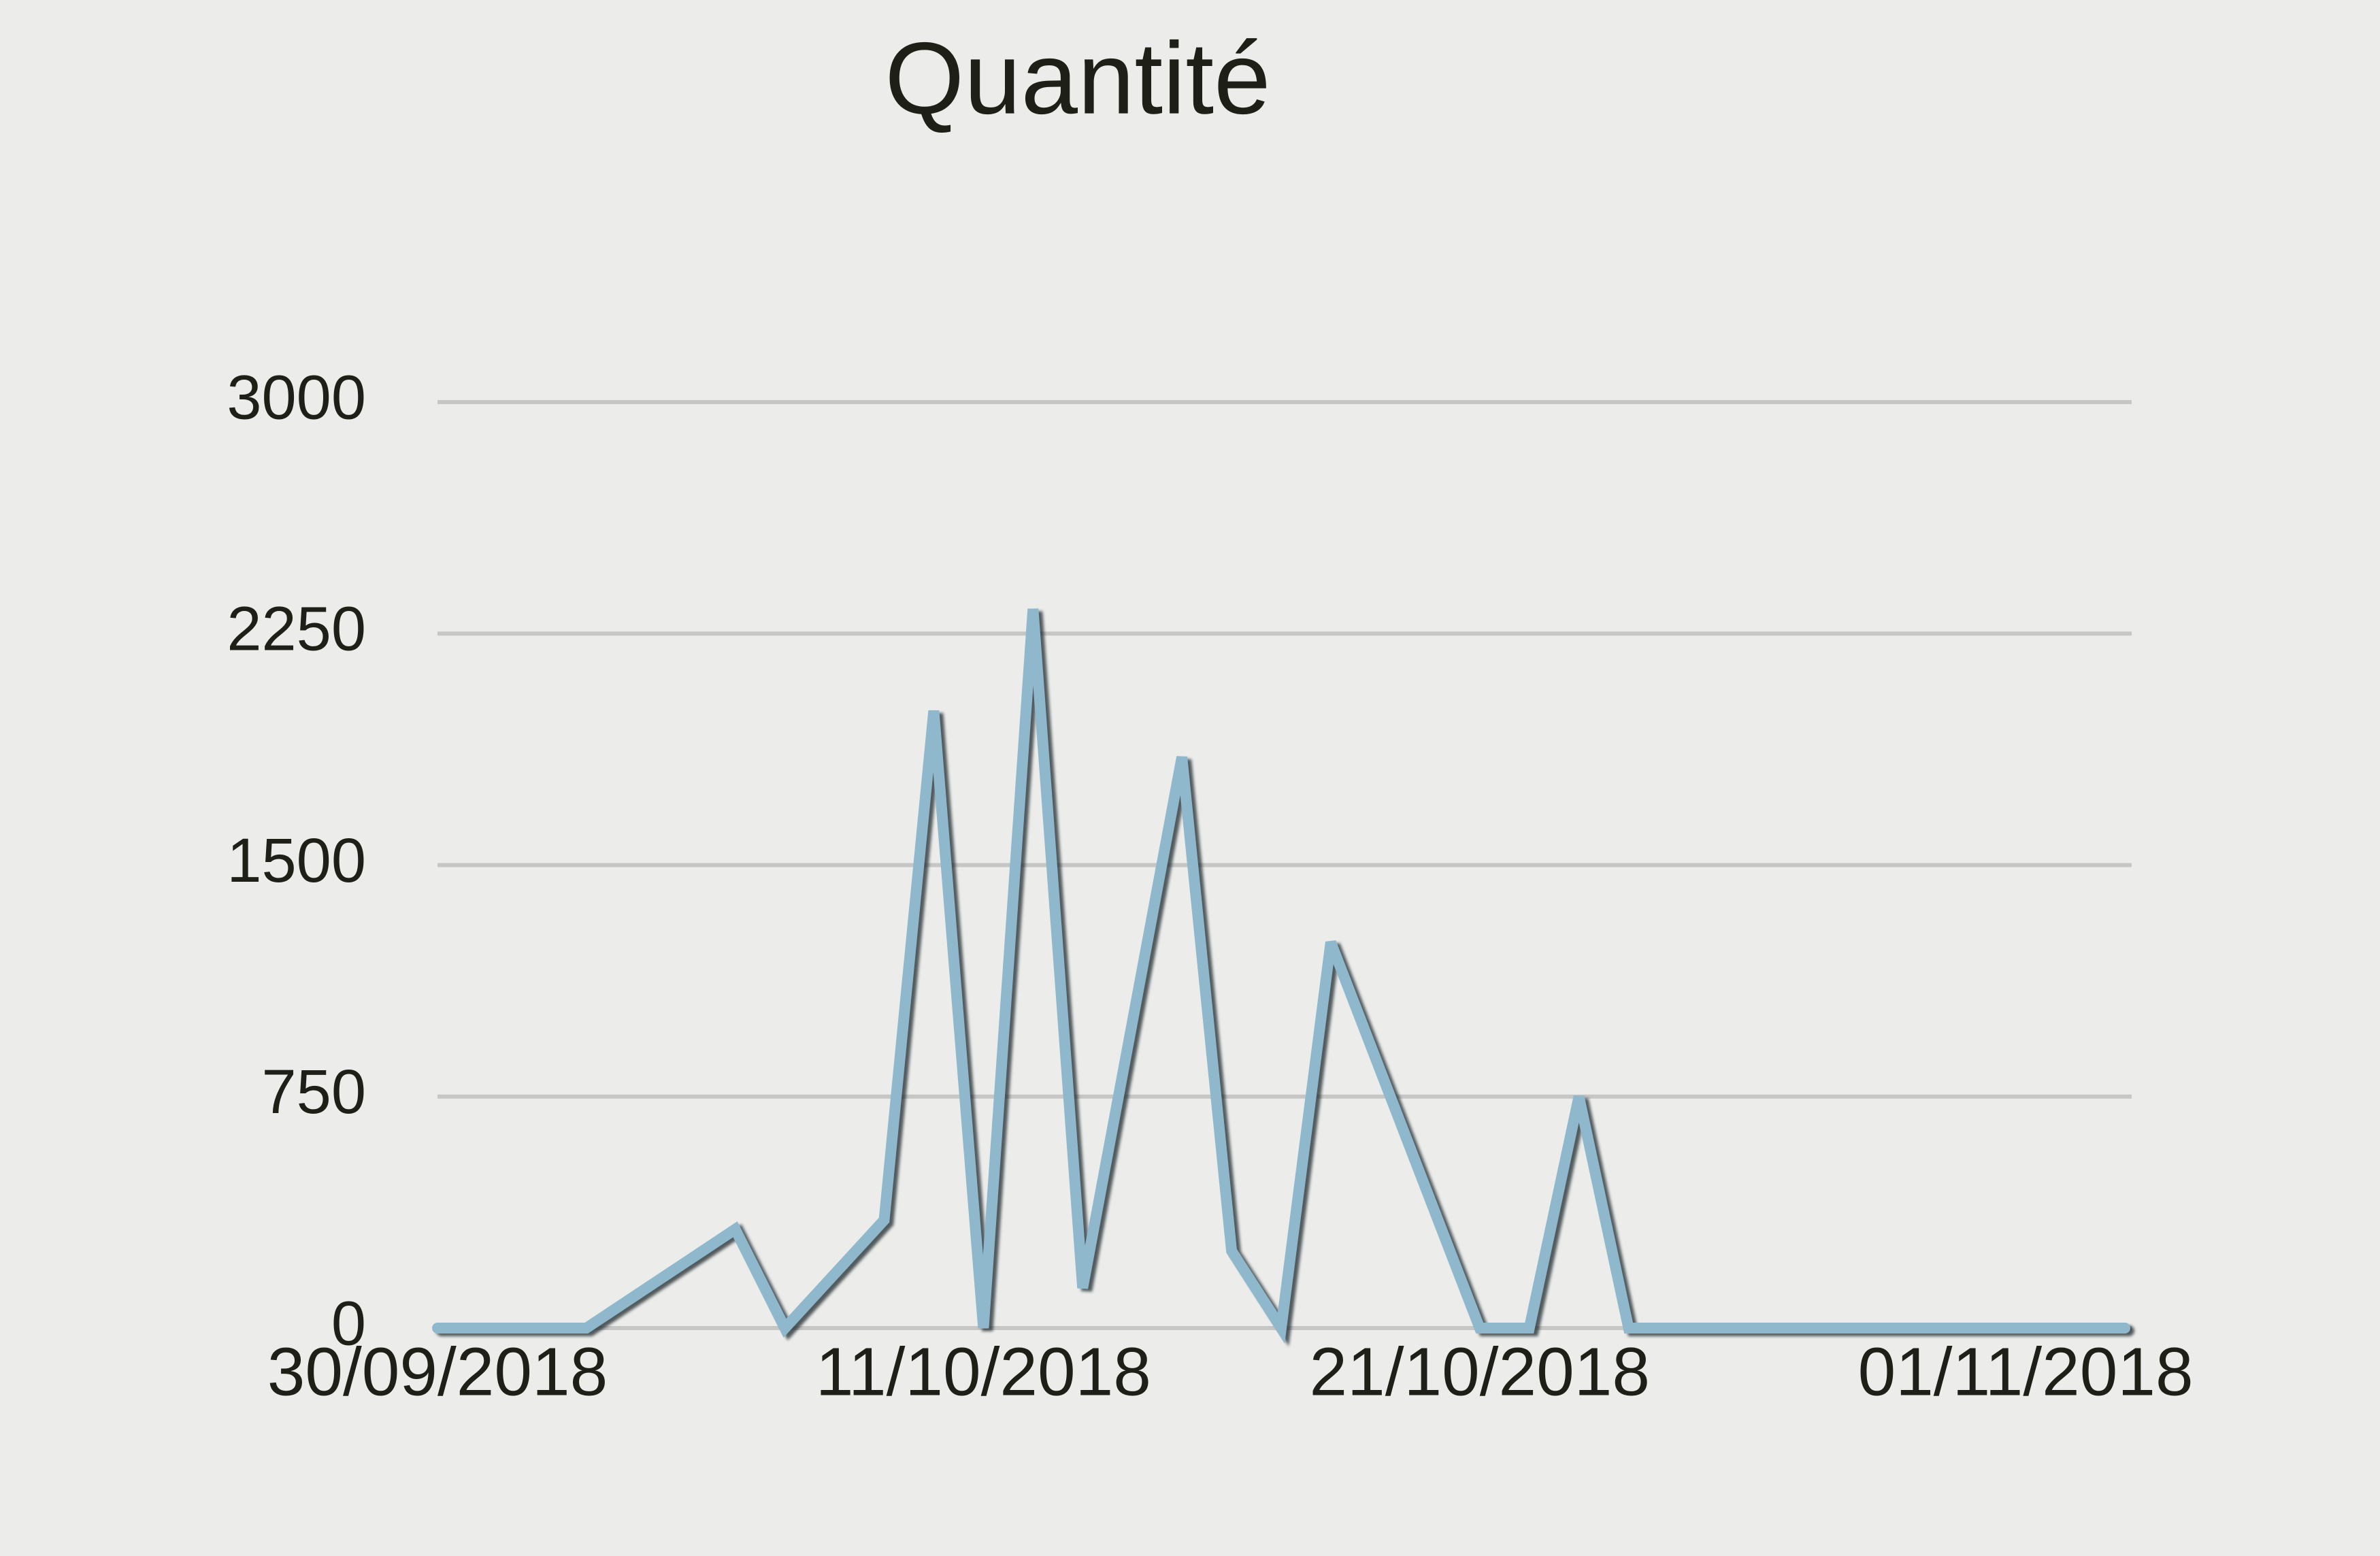  I want to click on x-tick-label: 11/10/2018, so click(983, 1372).